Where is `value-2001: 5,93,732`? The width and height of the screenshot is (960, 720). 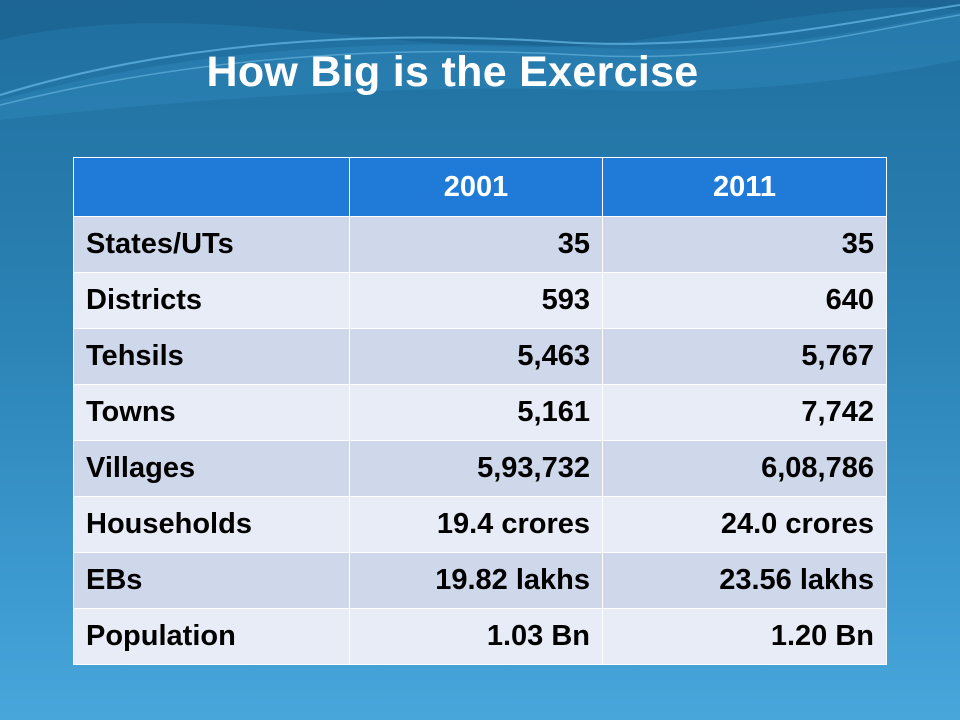
value-2001: 5,93,732 is located at coordinates (476, 468).